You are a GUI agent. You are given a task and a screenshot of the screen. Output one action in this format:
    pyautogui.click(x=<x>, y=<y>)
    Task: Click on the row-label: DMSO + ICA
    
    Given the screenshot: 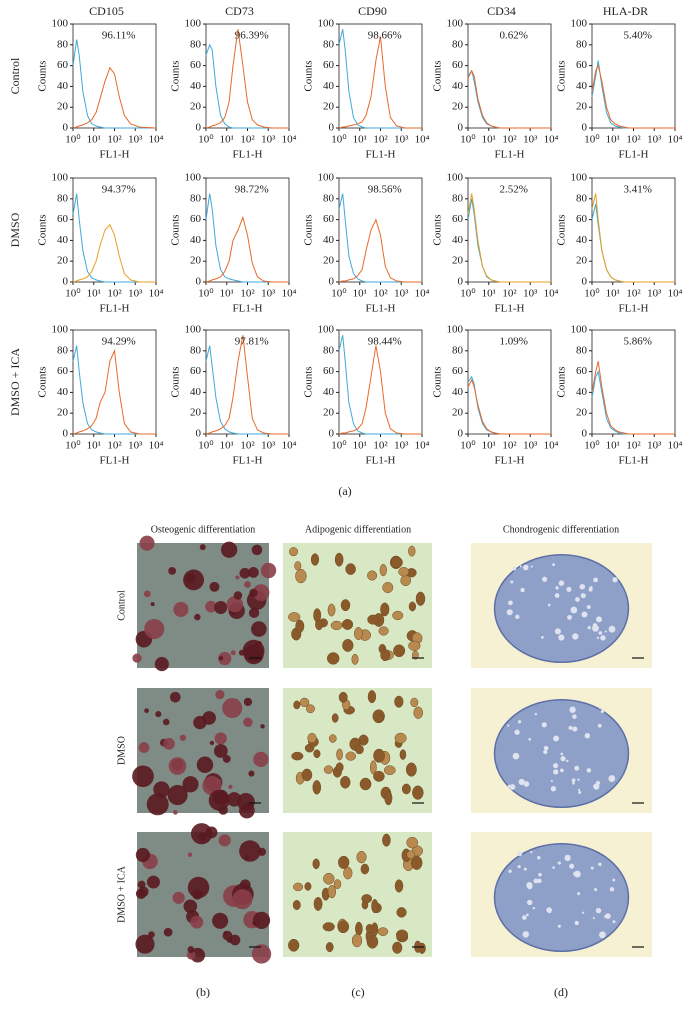 What is the action you would take?
    pyautogui.click(x=15, y=382)
    